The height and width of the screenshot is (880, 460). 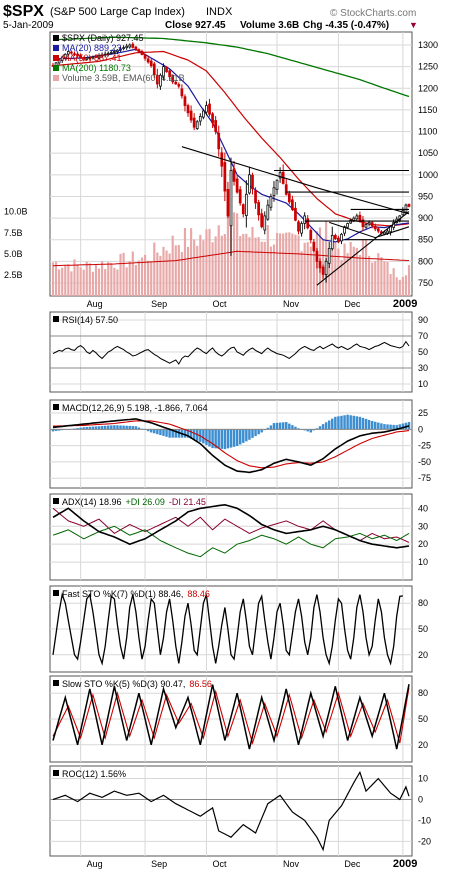 I want to click on roc-panel: 10 0 -10 -20 ROC(12) 1.56%, so click(x=240, y=811).